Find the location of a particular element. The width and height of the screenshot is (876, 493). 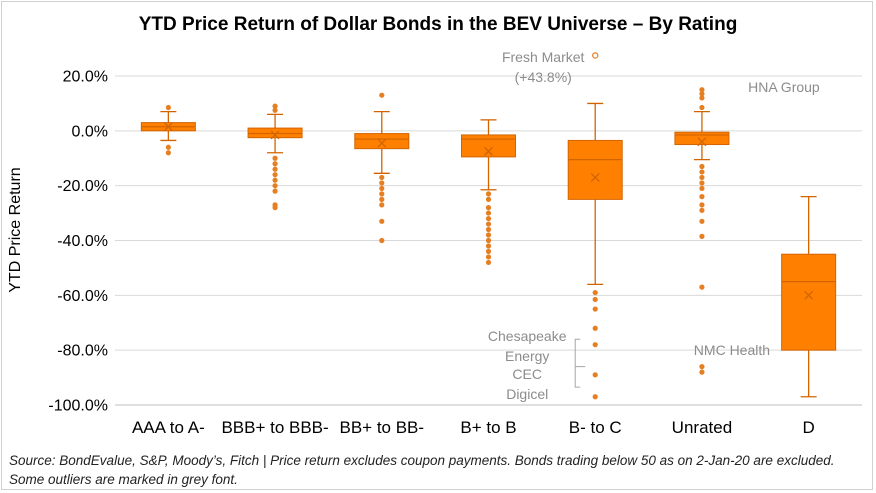

outlier-annotation: HNA Group is located at coordinates (784, 87).